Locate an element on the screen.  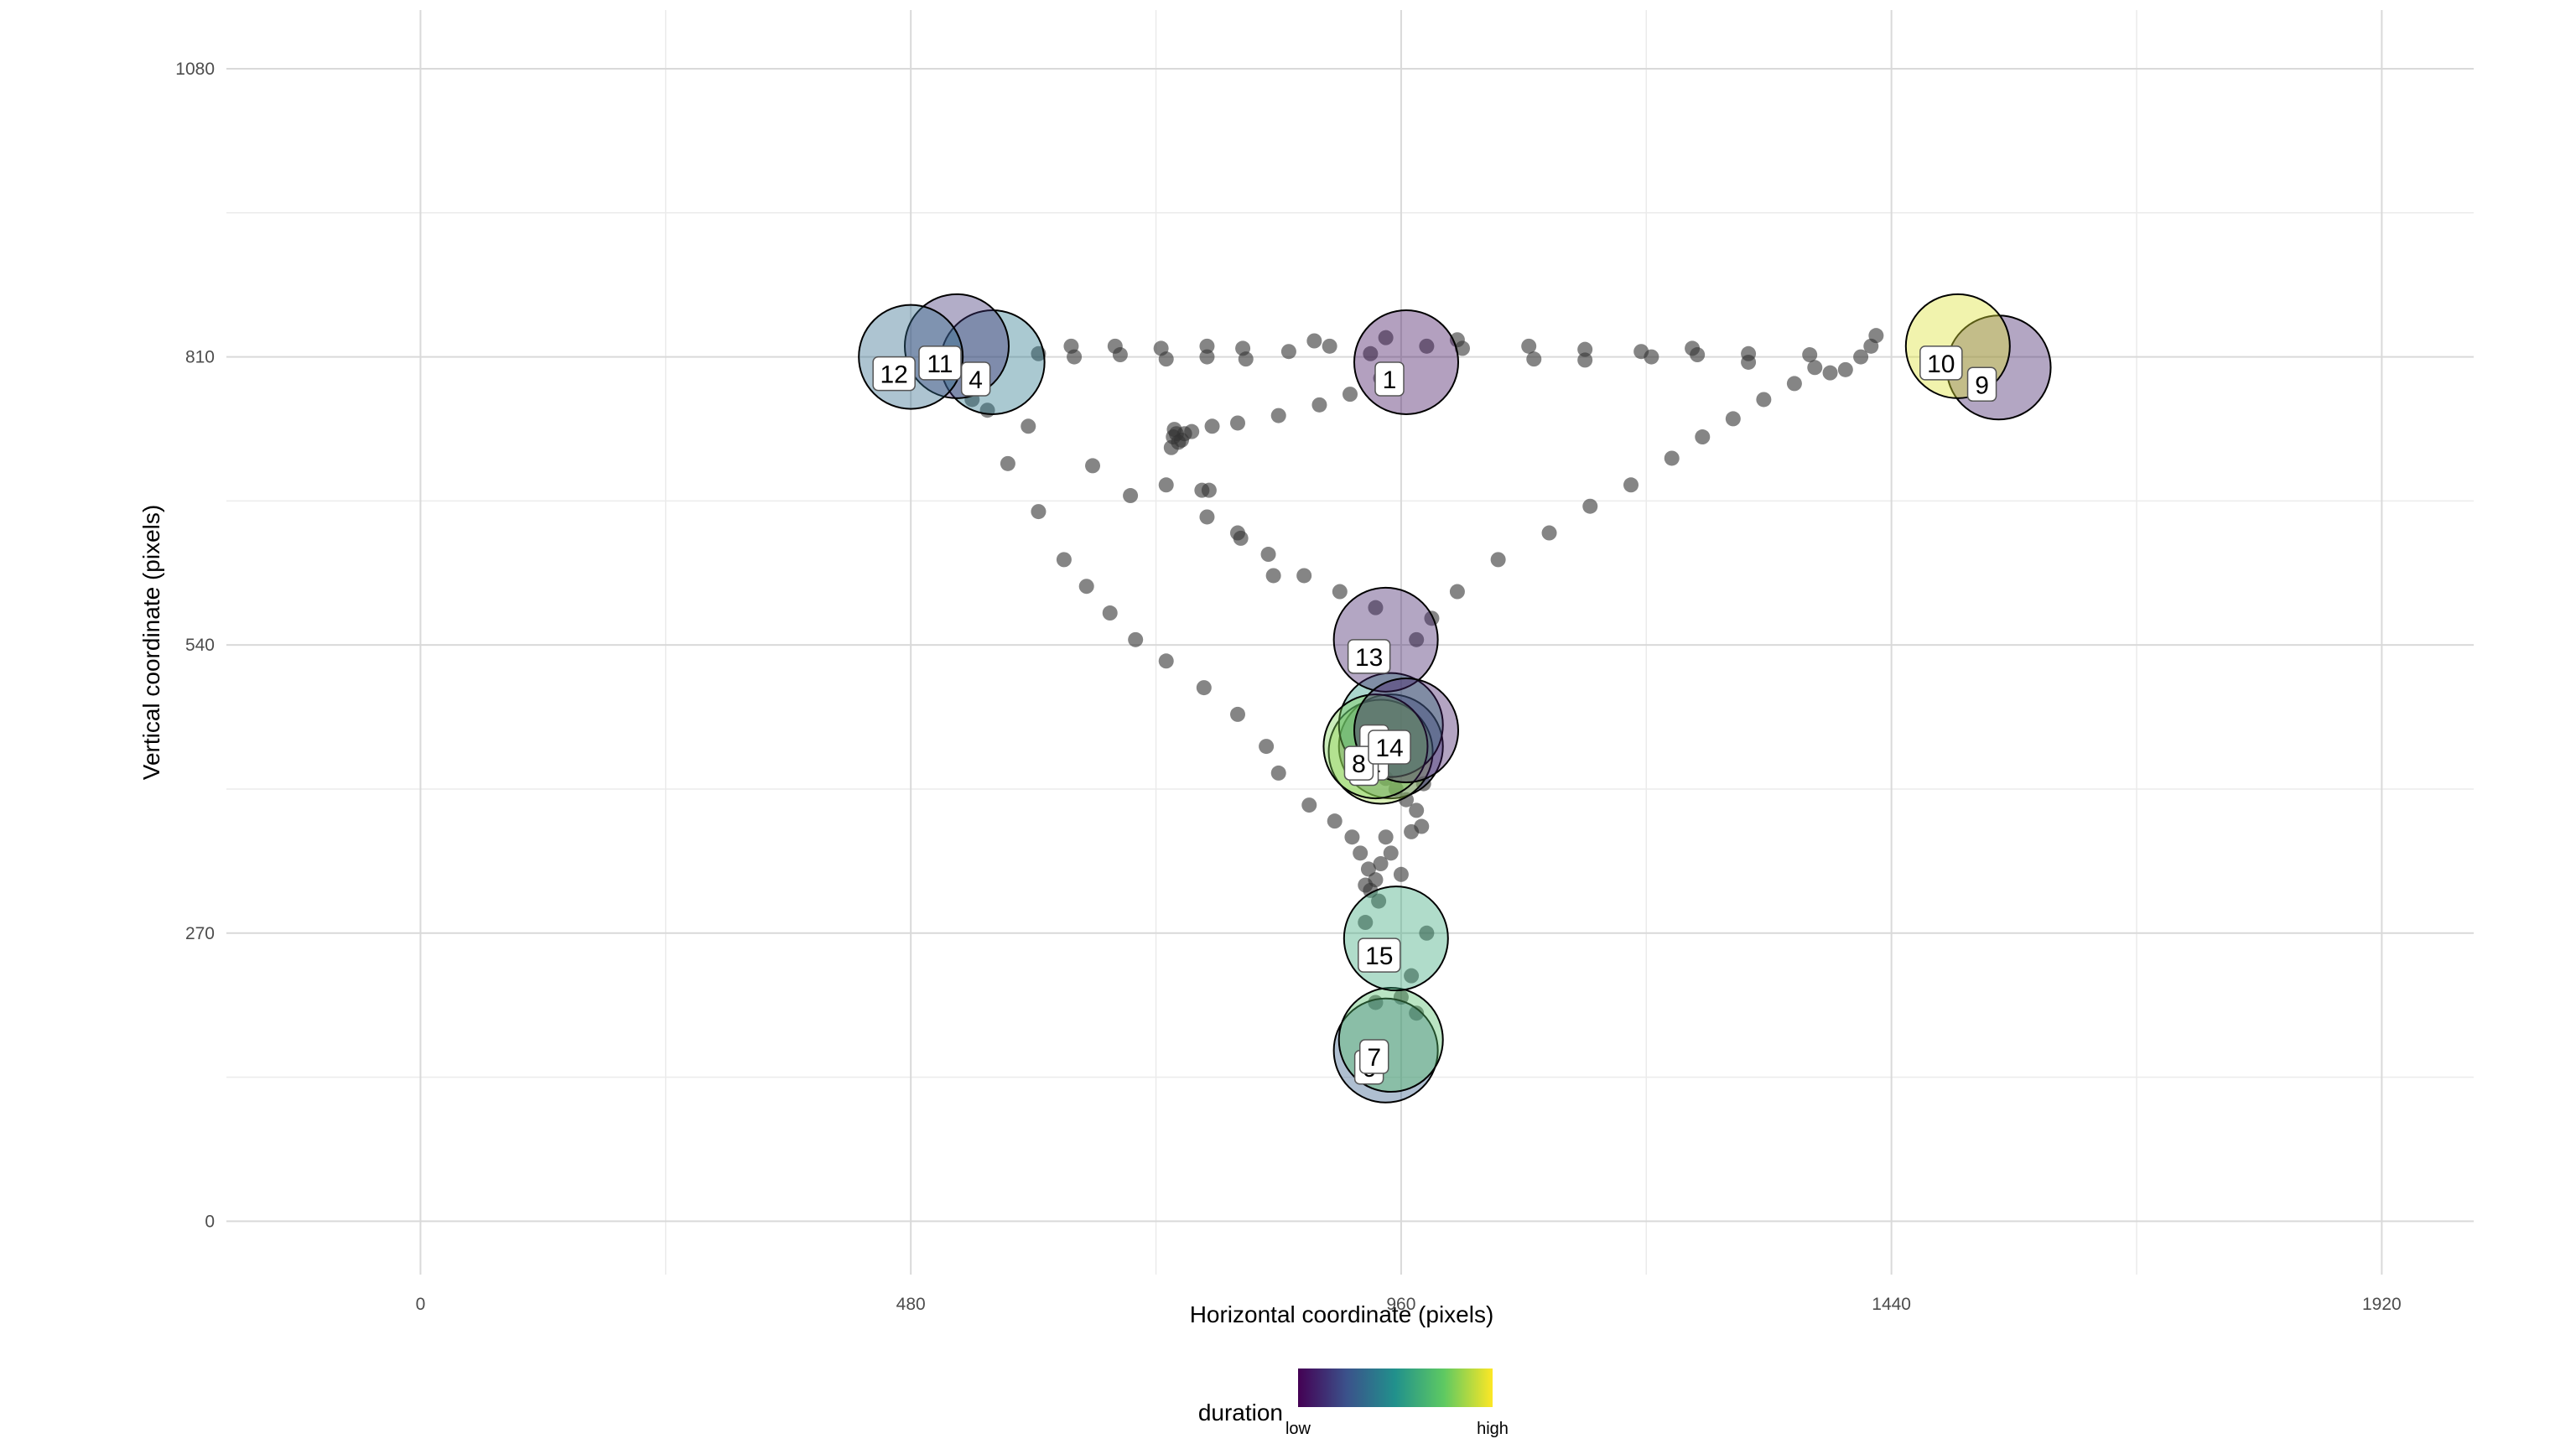
legend-high-label: high is located at coordinates (1493, 1429).